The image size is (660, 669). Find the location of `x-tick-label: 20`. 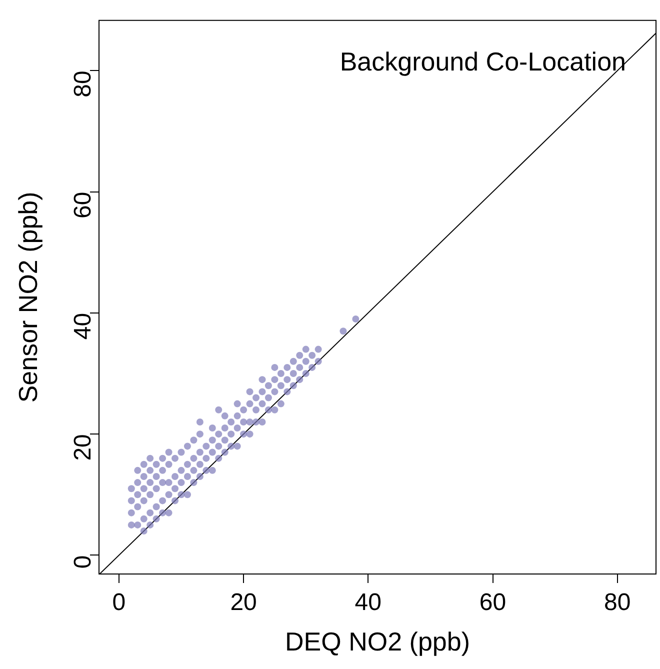

x-tick-label: 20 is located at coordinates (243, 602).